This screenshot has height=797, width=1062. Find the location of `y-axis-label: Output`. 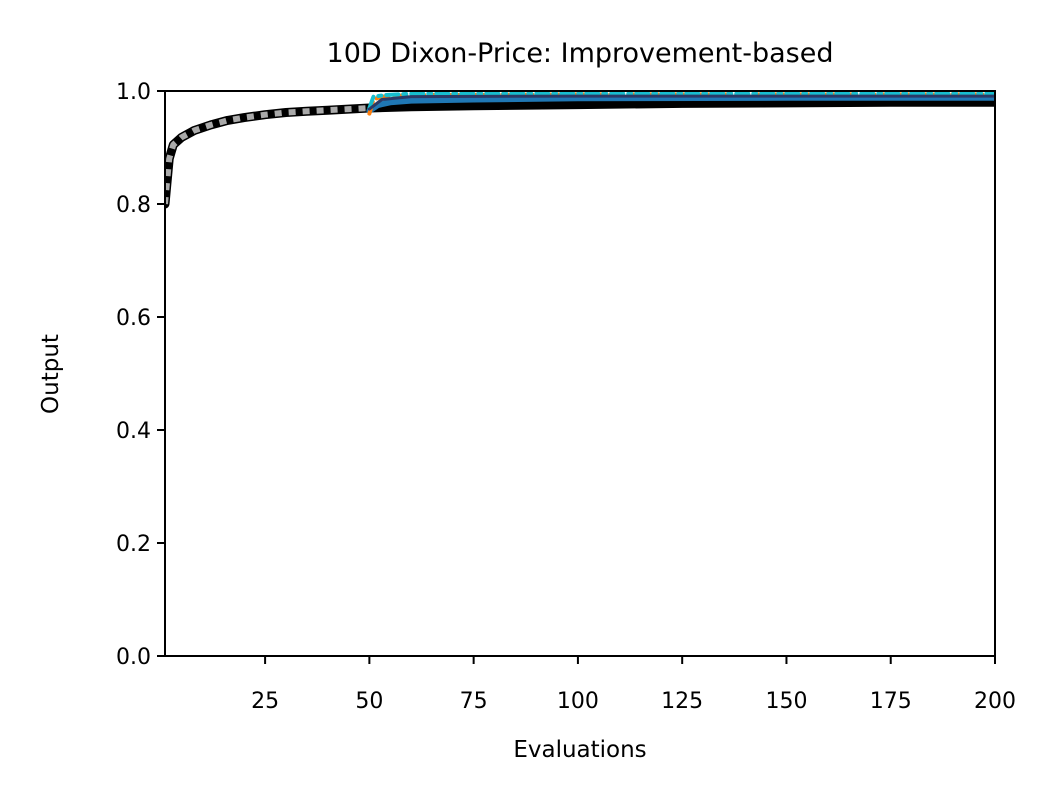

y-axis-label: Output is located at coordinates (51, 374).